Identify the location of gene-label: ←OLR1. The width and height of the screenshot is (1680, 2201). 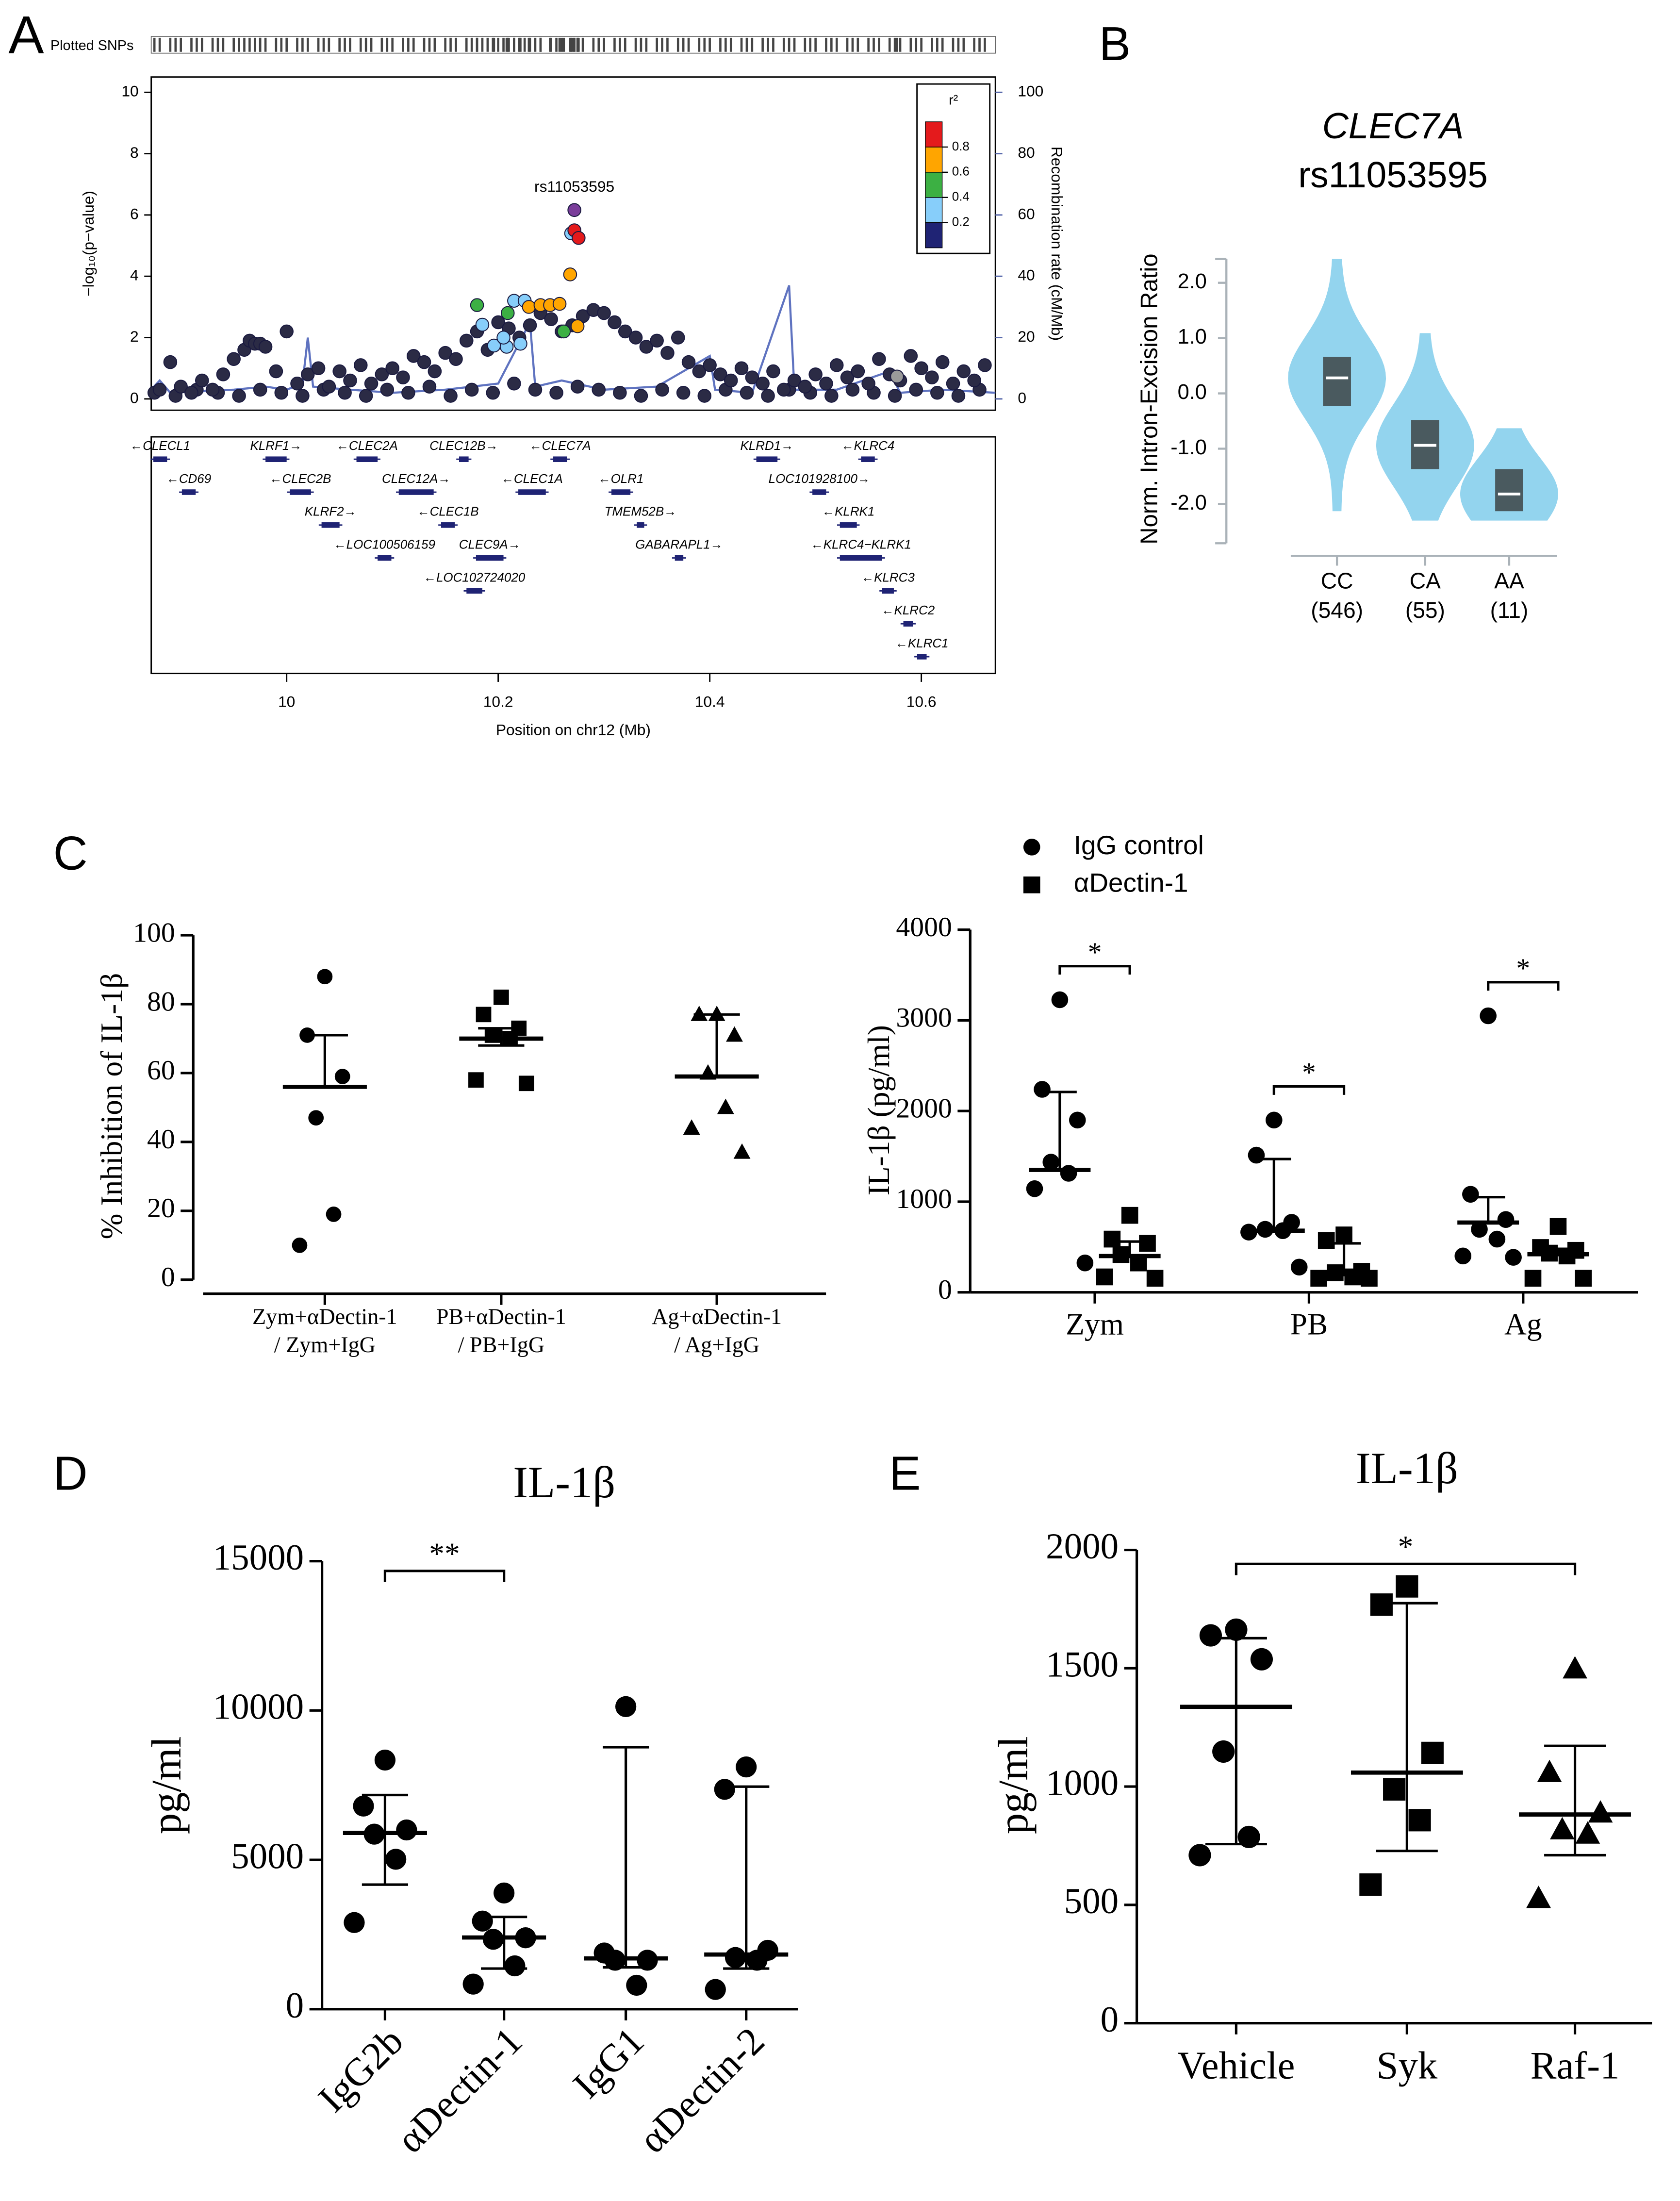
(621, 478).